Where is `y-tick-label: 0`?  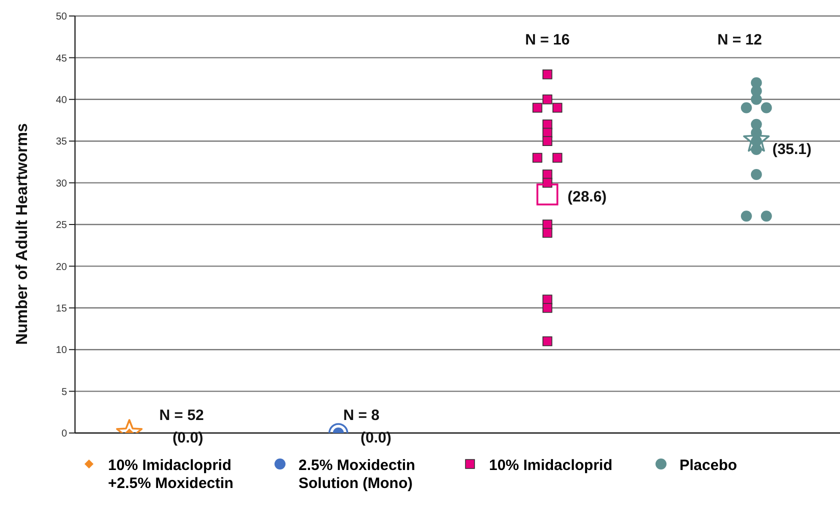
y-tick-label: 0 is located at coordinates (64, 434).